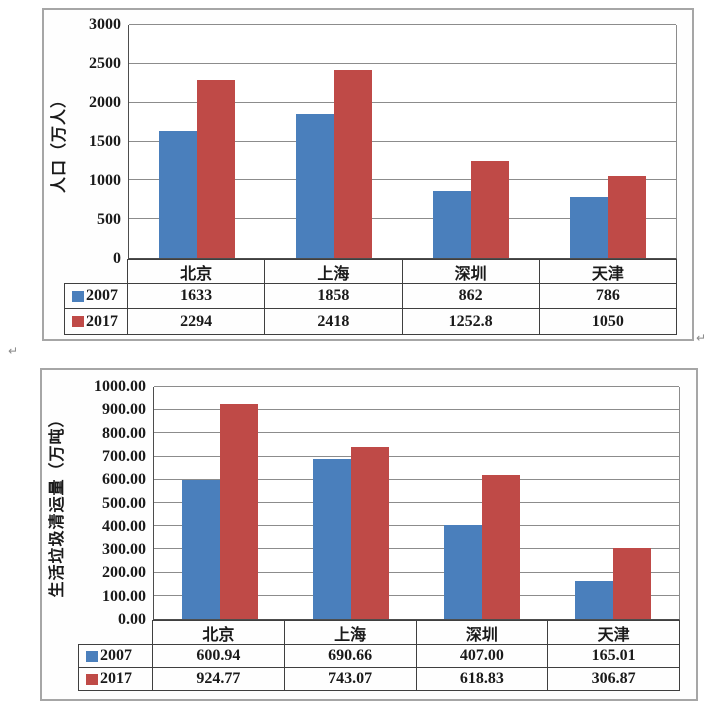  Describe the element at coordinates (124, 503) in the screenshot. I see `y-tick-label: 500.00` at that location.